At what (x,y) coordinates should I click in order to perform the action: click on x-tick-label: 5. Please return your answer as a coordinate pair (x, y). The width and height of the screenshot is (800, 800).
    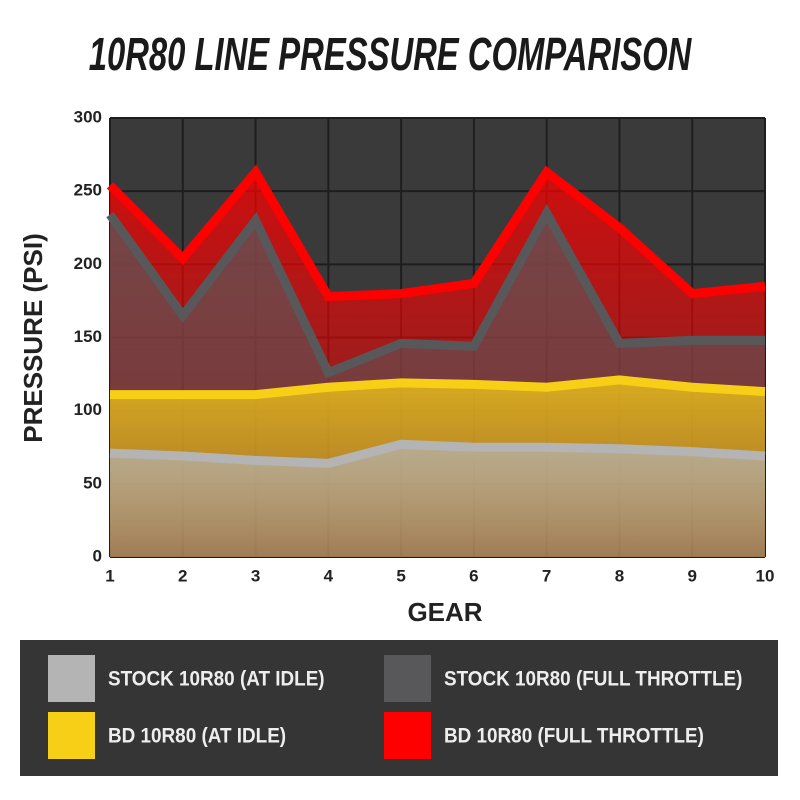
    Looking at the image, I should click on (400, 575).